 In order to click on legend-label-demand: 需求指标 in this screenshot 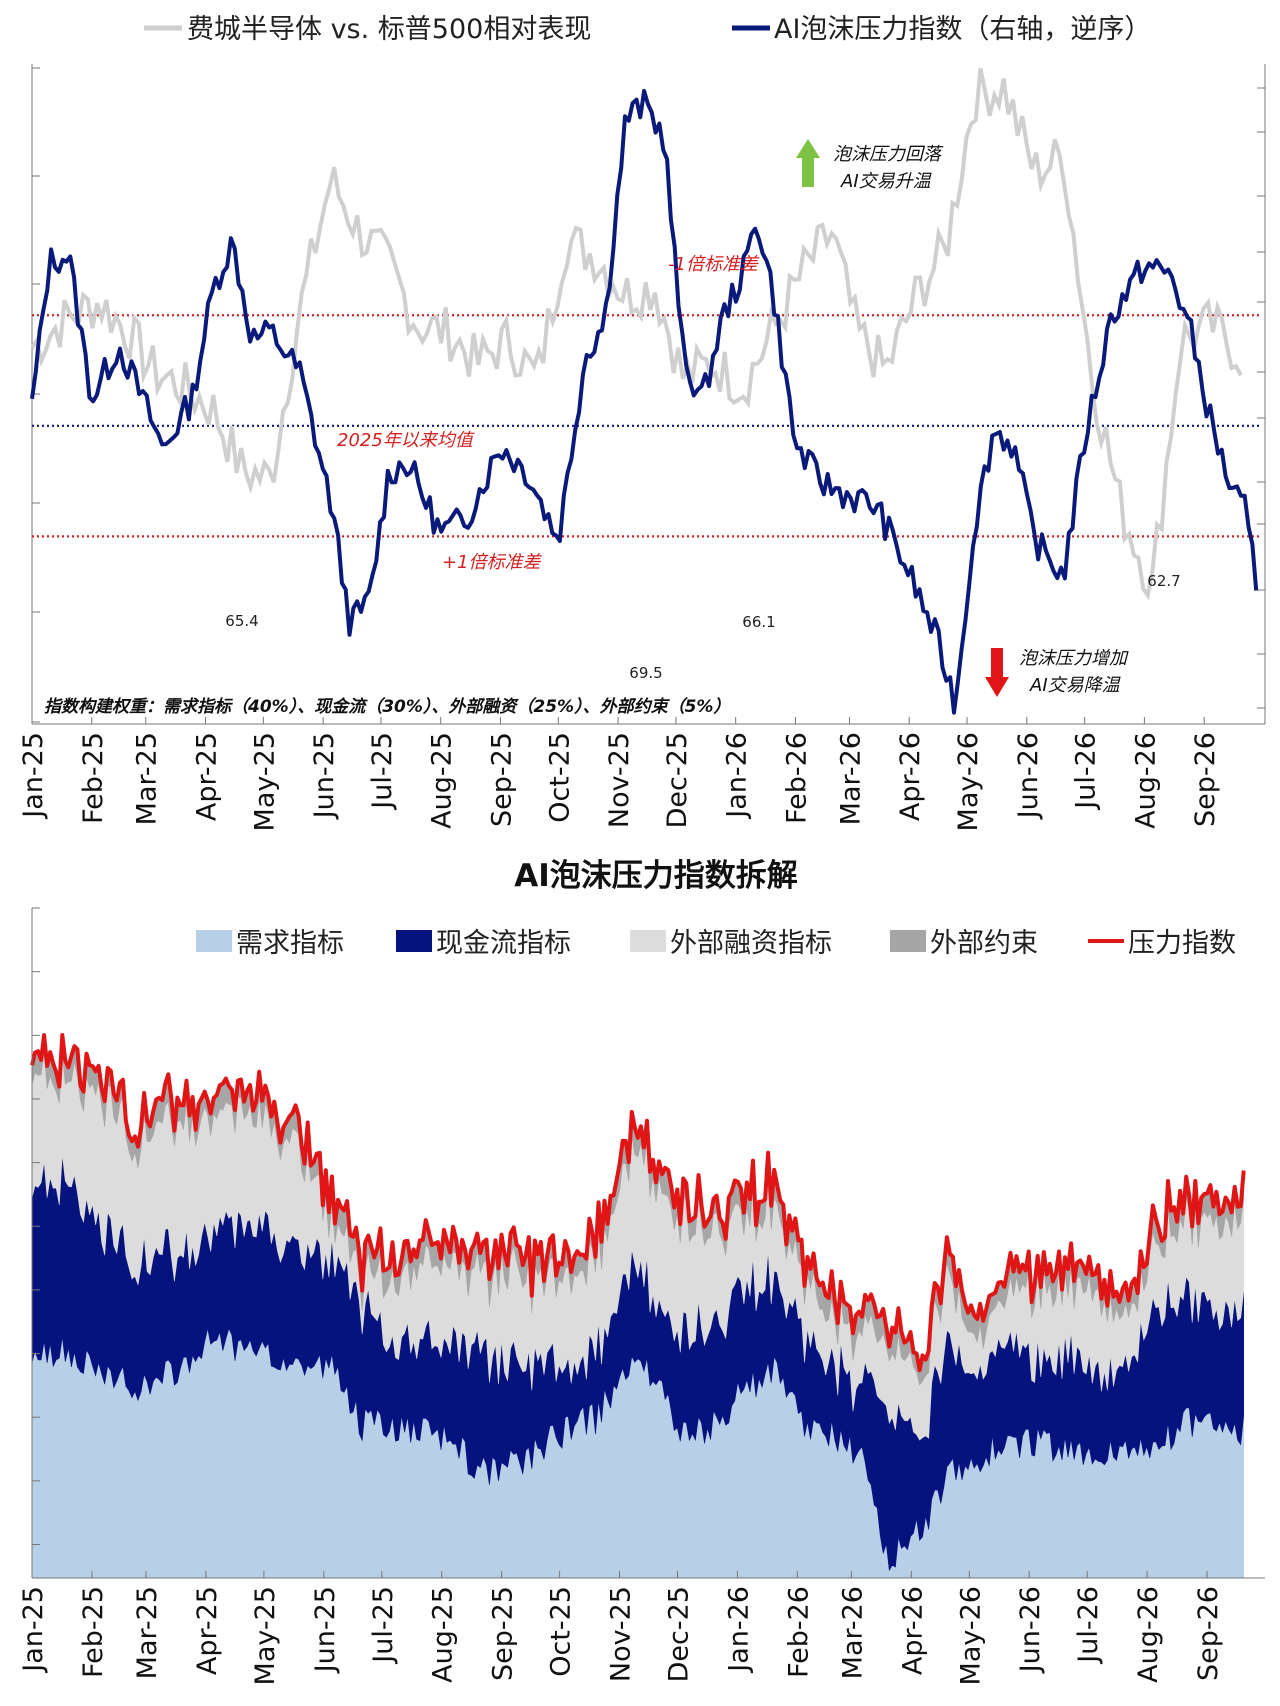, I will do `click(290, 943)`.